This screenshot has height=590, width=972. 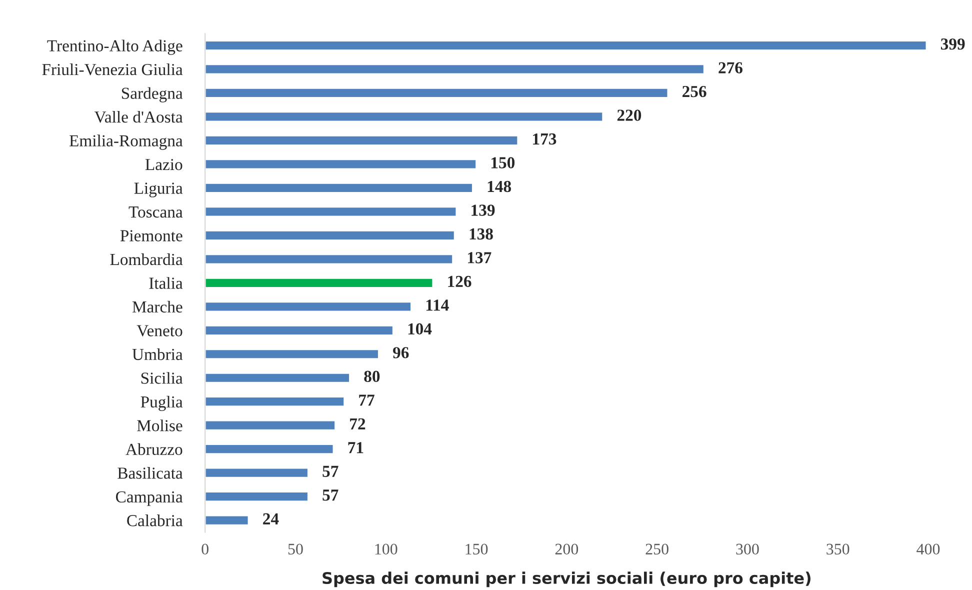 I want to click on y-tick-label: Toscana, so click(x=155, y=212).